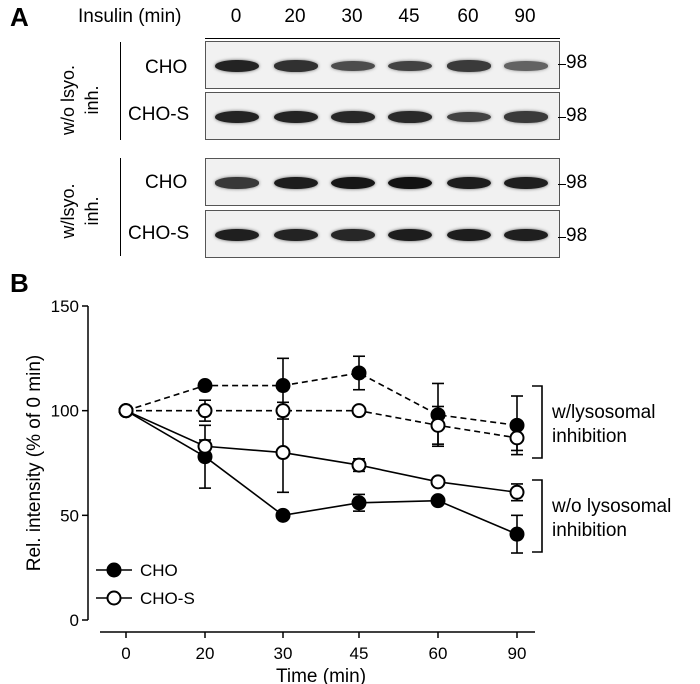 The height and width of the screenshot is (684, 700). Describe the element at coordinates (120, 207) in the screenshot. I see `group-divider-bottom` at that location.